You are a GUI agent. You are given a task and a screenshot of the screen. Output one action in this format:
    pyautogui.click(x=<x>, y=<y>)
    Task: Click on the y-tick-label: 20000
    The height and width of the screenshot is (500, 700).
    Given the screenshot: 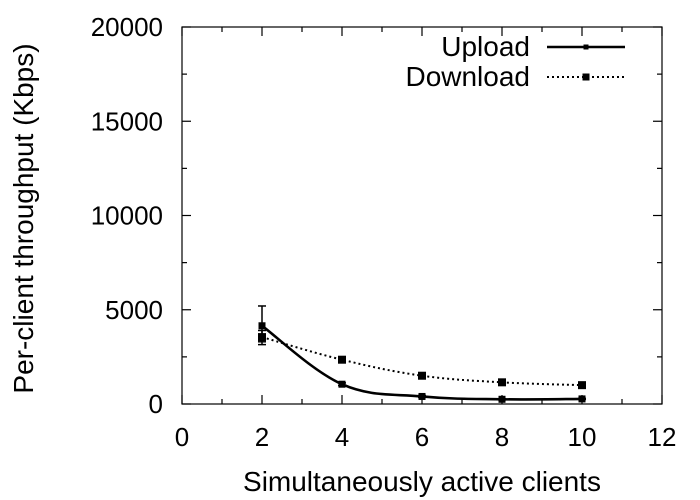 What is the action you would take?
    pyautogui.click(x=127, y=27)
    